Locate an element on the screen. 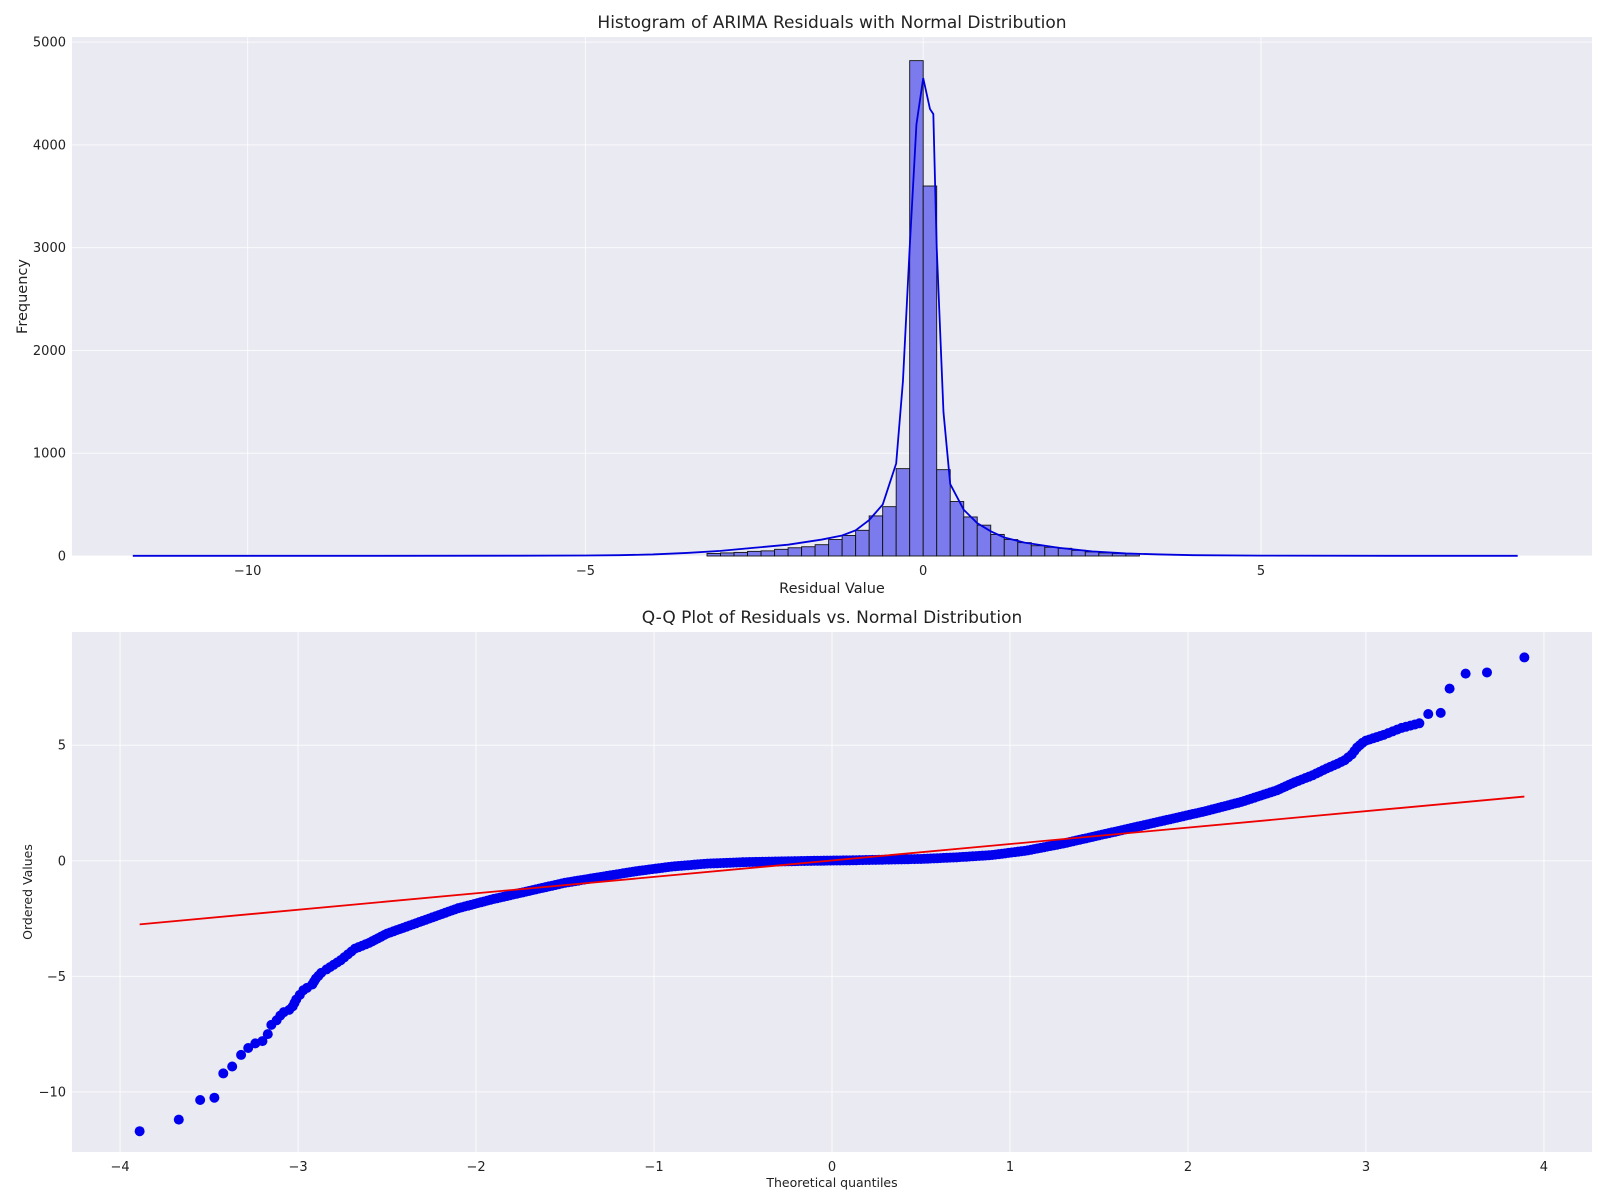 This screenshot has height=1200, width=1600. histogram-x-tick-labels: −10 −5 0 5 is located at coordinates (749, 571).